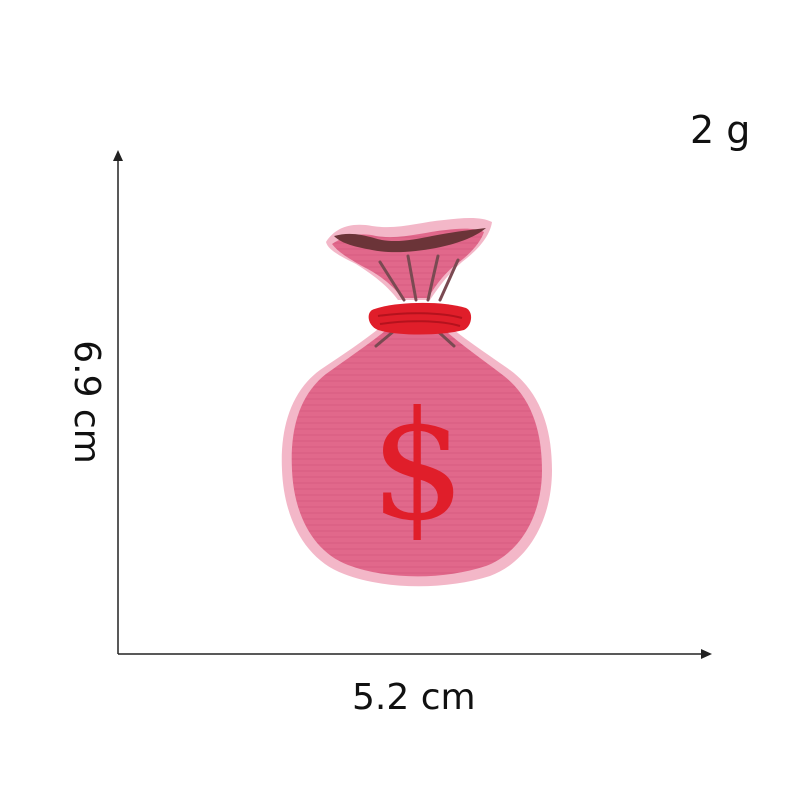 This screenshot has width=800, height=800. I want to click on horizontal-axis-arrowhead, so click(706, 654).